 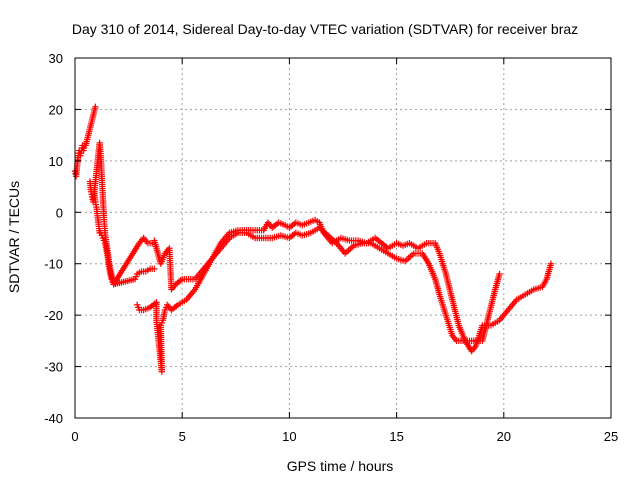 What do you see at coordinates (53, 418) in the screenshot?
I see `y-tick-label: -40` at bounding box center [53, 418].